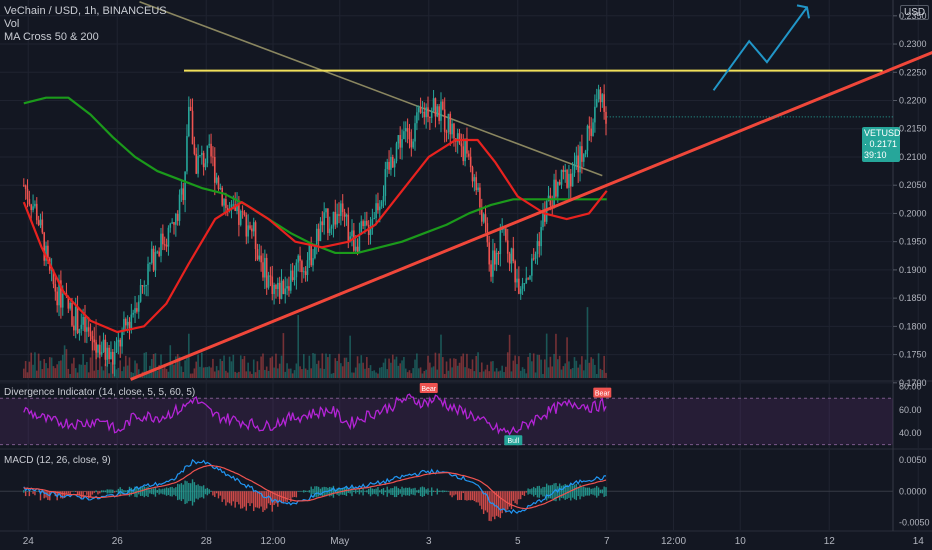 This screenshot has height=550, width=932. What do you see at coordinates (830, 541) in the screenshot?
I see `x-tick-label: 12` at bounding box center [830, 541].